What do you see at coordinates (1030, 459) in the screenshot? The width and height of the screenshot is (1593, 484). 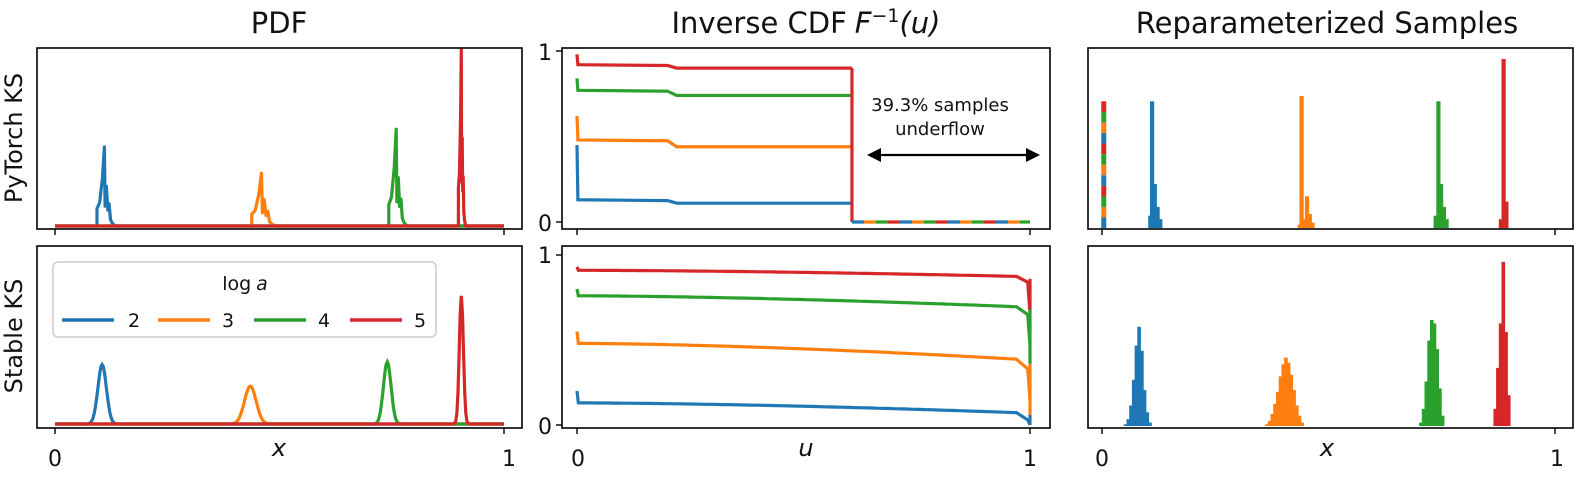 I see `tick-icdf-x-1: 1` at bounding box center [1030, 459].